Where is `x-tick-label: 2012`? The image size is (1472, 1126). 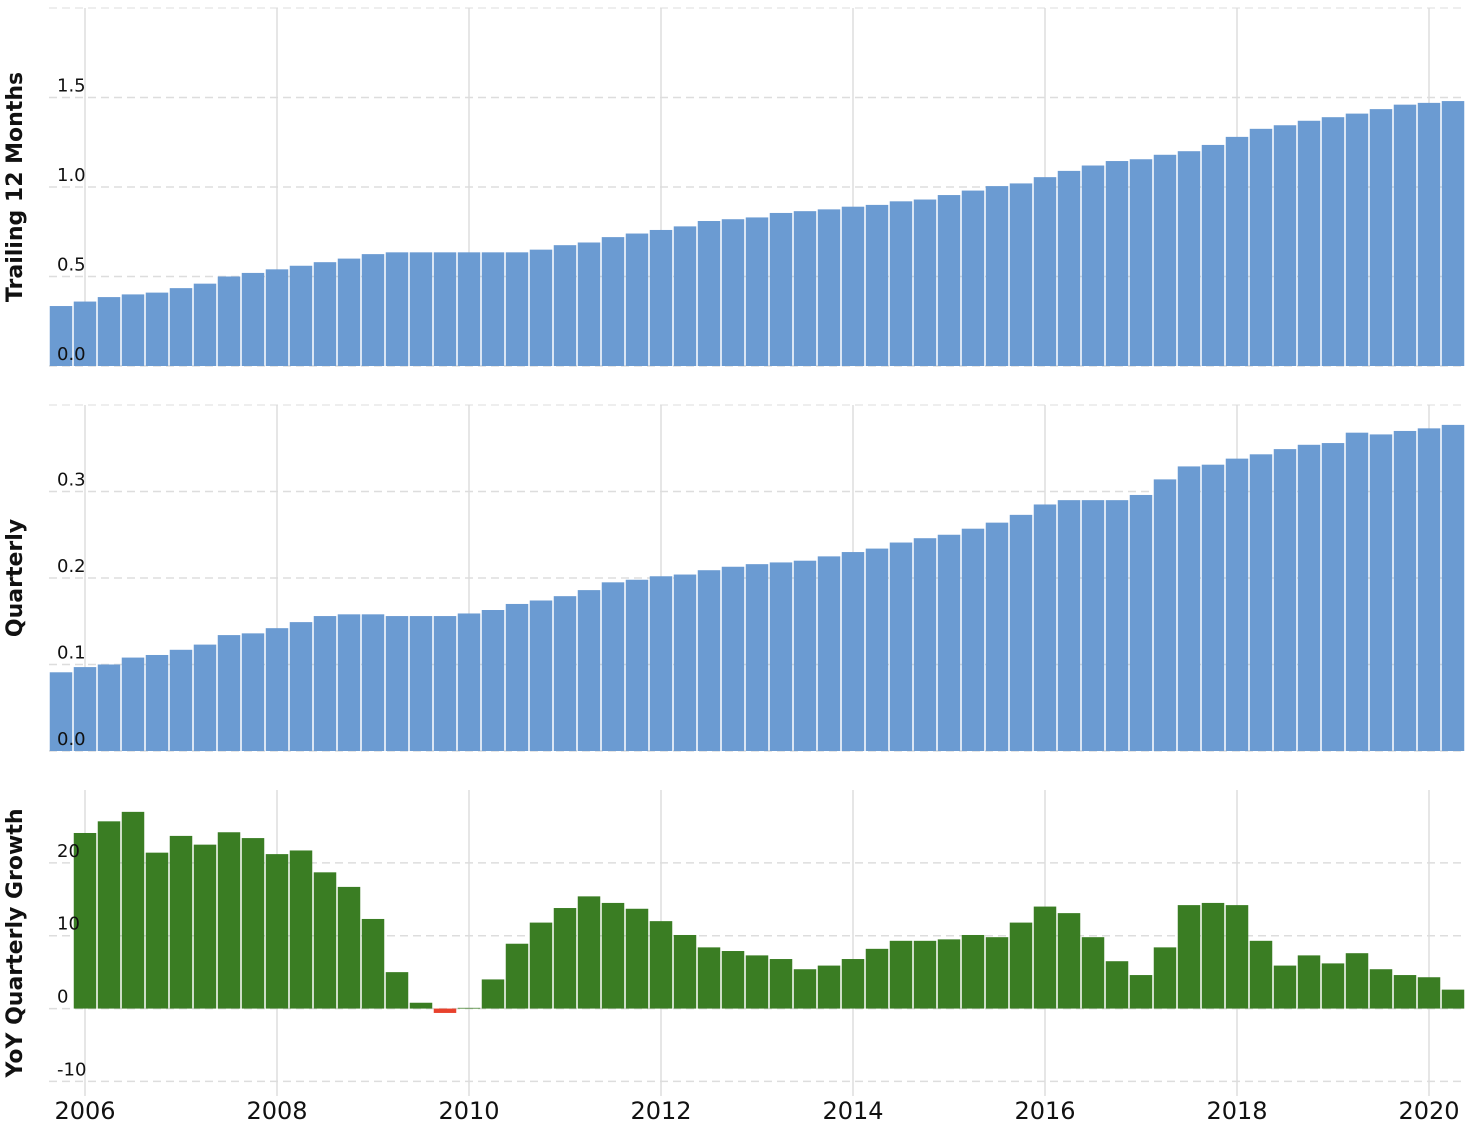
x-tick-label: 2012 is located at coordinates (660, 1111).